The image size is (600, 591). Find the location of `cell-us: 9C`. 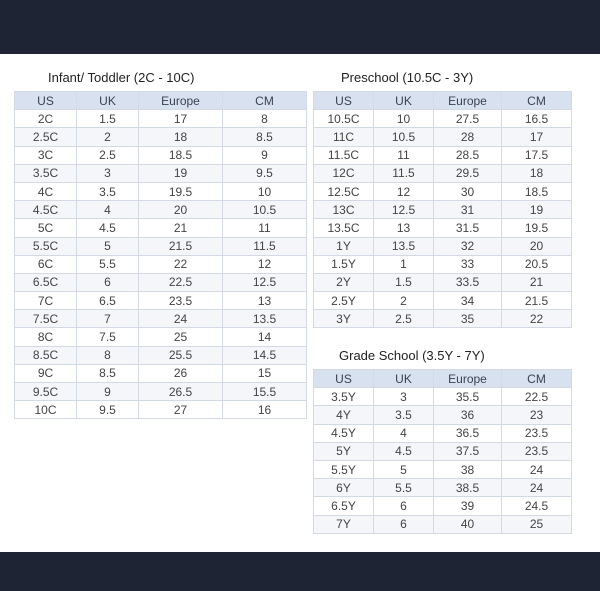

cell-us: 9C is located at coordinates (45, 373).